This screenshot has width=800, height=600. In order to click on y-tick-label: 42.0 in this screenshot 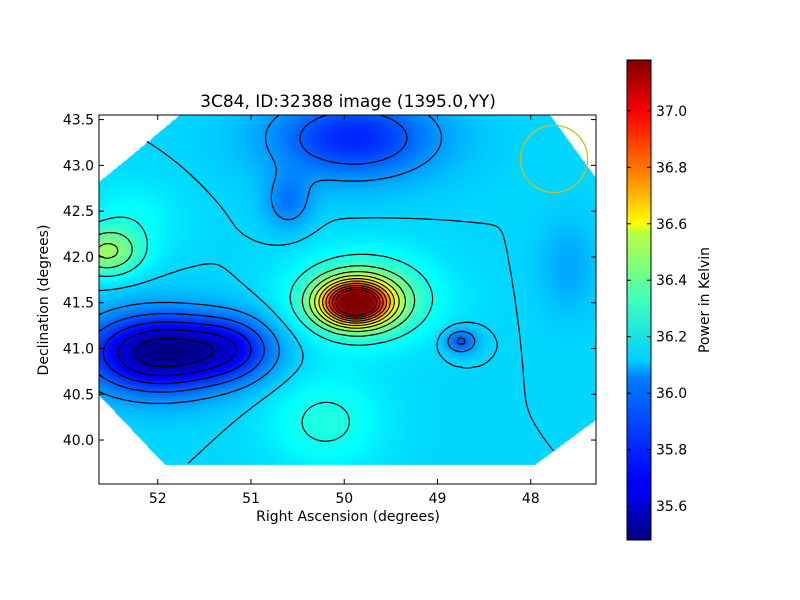, I will do `click(78, 258)`.